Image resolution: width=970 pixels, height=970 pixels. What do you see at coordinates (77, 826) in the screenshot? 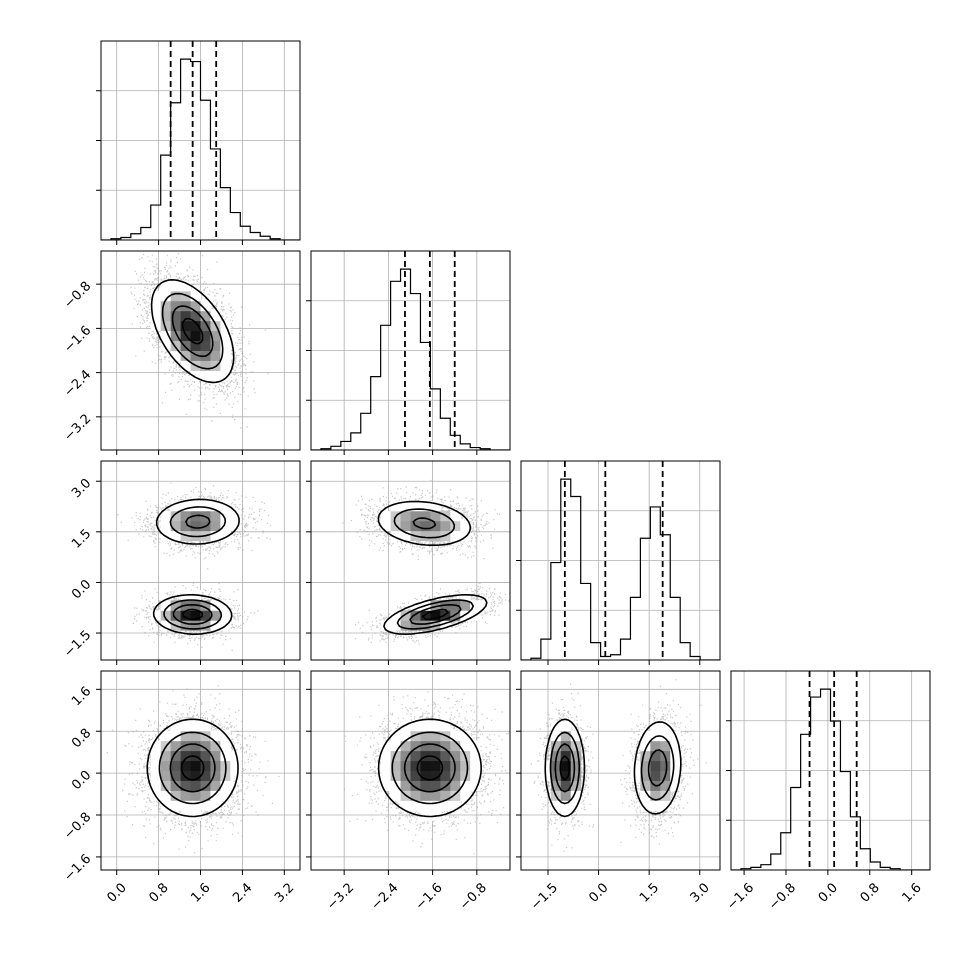
I see `y-tick-label: −0.8` at bounding box center [77, 826].